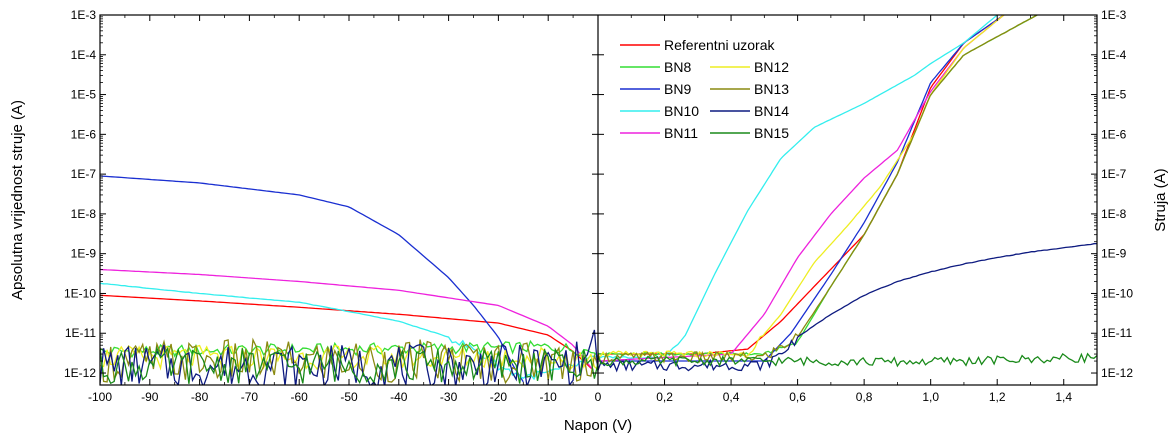 This screenshot has width=1176, height=439. Describe the element at coordinates (677, 89) in the screenshot. I see `legend-label: BN9` at that location.